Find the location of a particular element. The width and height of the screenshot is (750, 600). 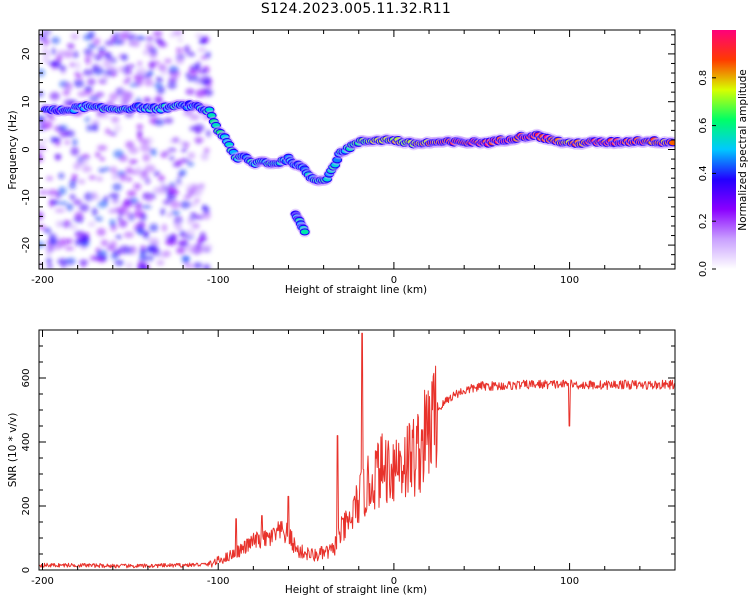

x-tick-label: -200 is located at coordinates (42, 280).